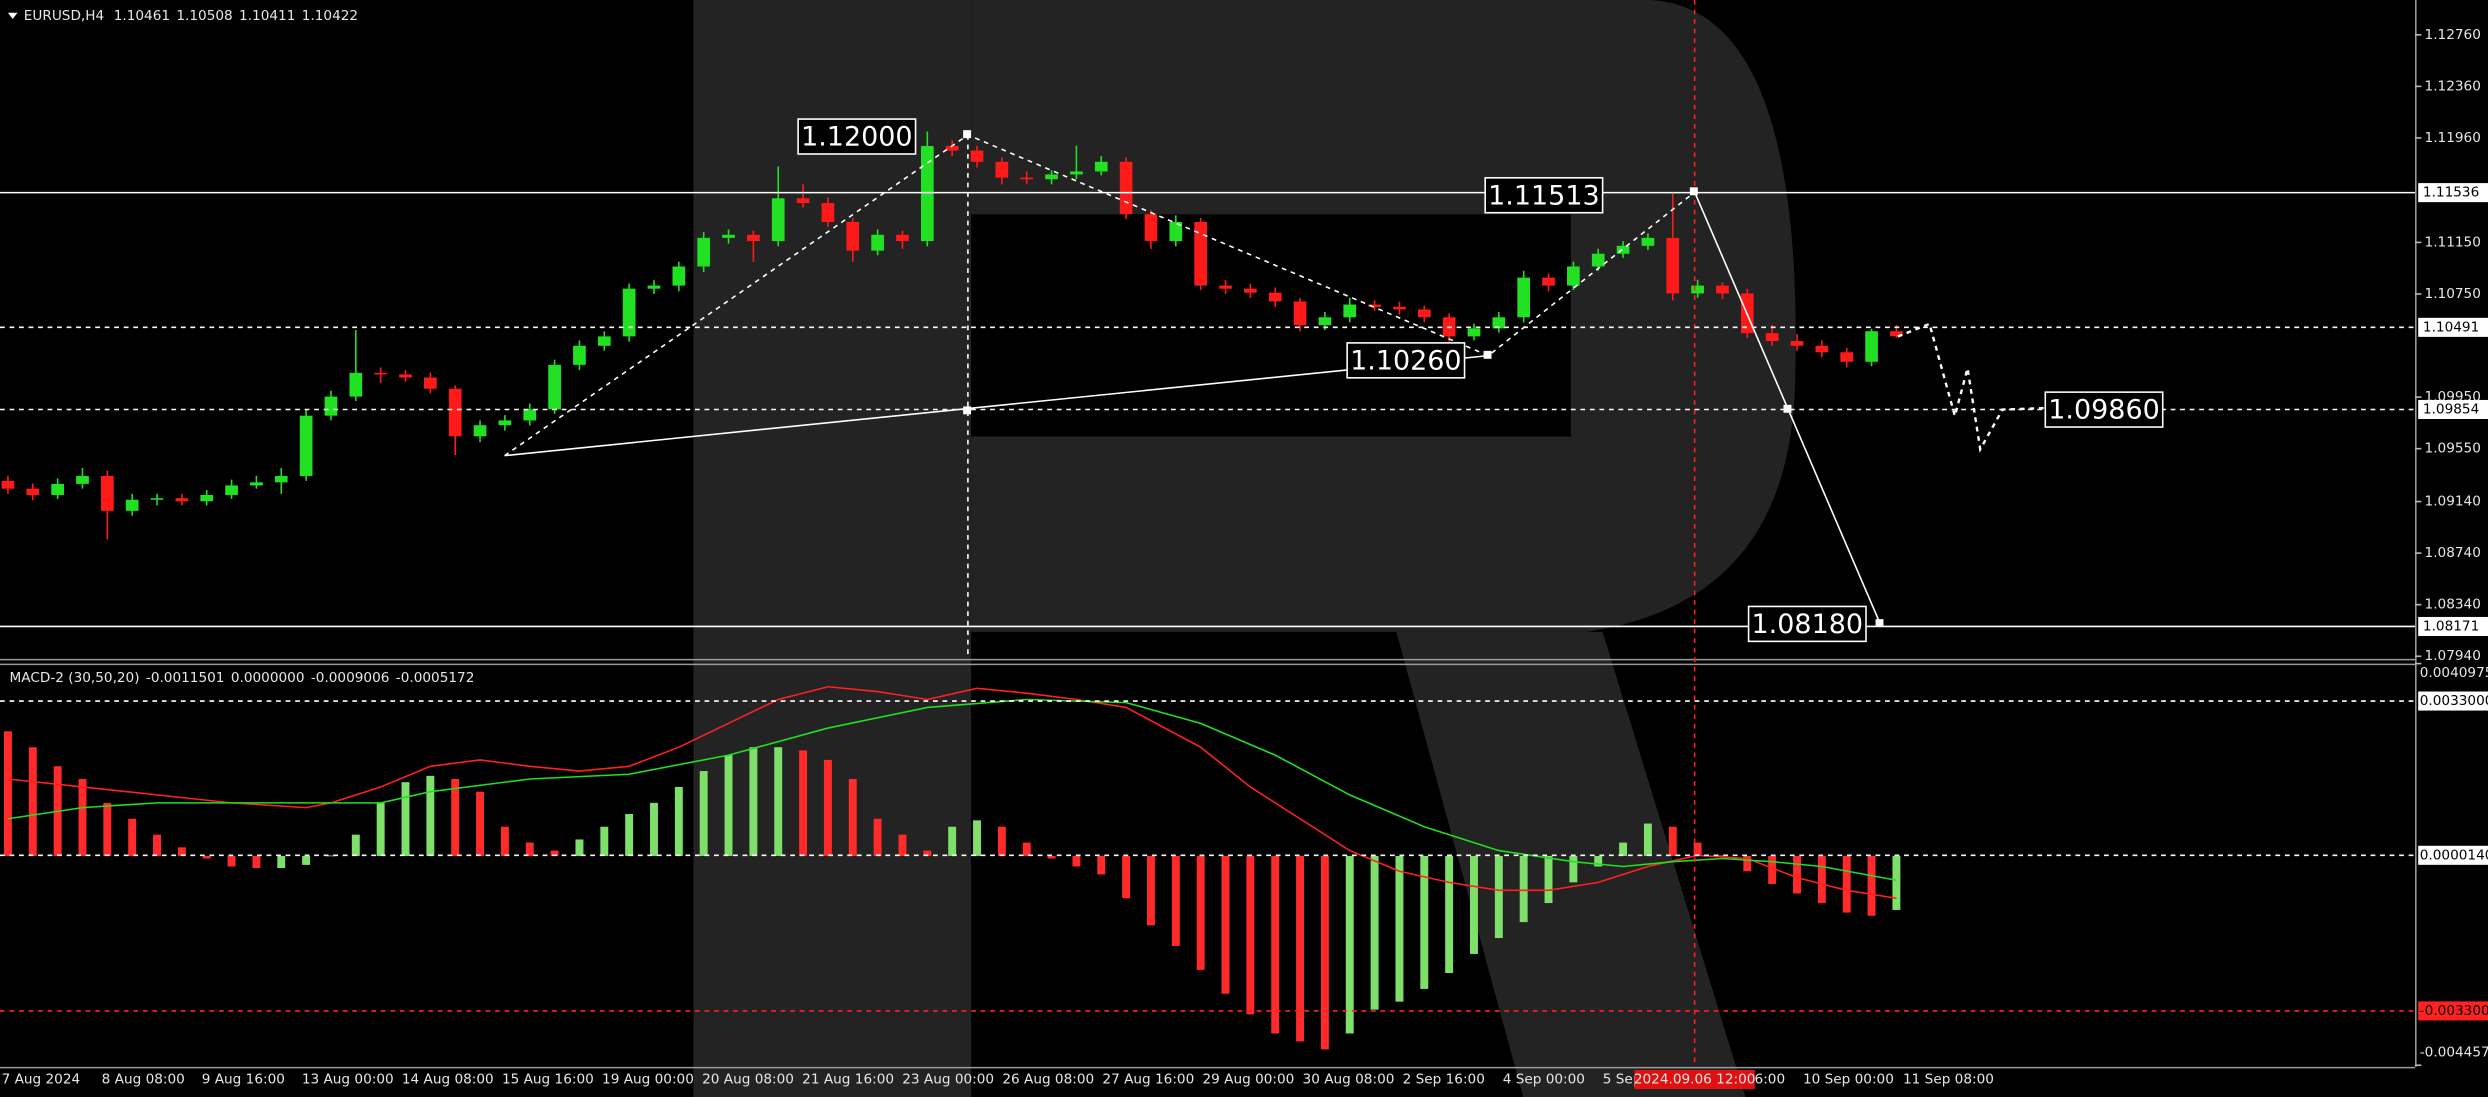  What do you see at coordinates (243, 1080) in the screenshot?
I see `x-tick-label: 9 Aug 16:00` at bounding box center [243, 1080].